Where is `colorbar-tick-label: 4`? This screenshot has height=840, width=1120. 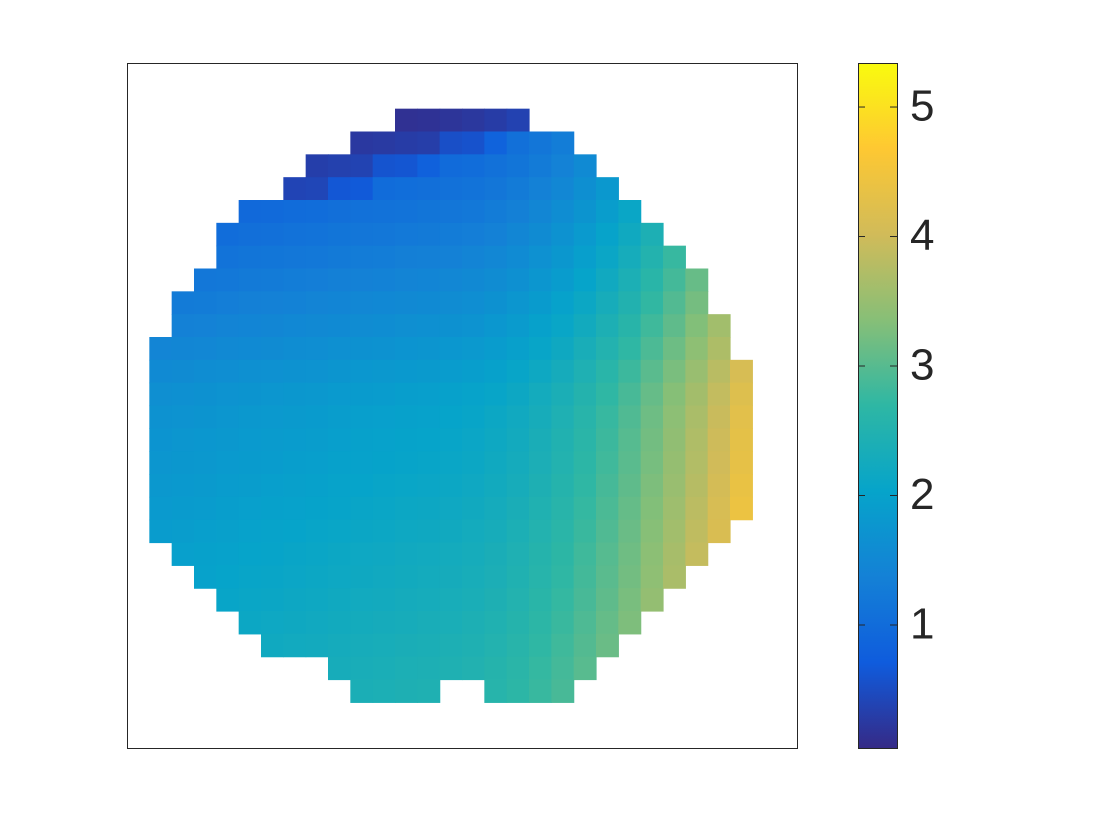
colorbar-tick-label: 4 is located at coordinates (922, 235).